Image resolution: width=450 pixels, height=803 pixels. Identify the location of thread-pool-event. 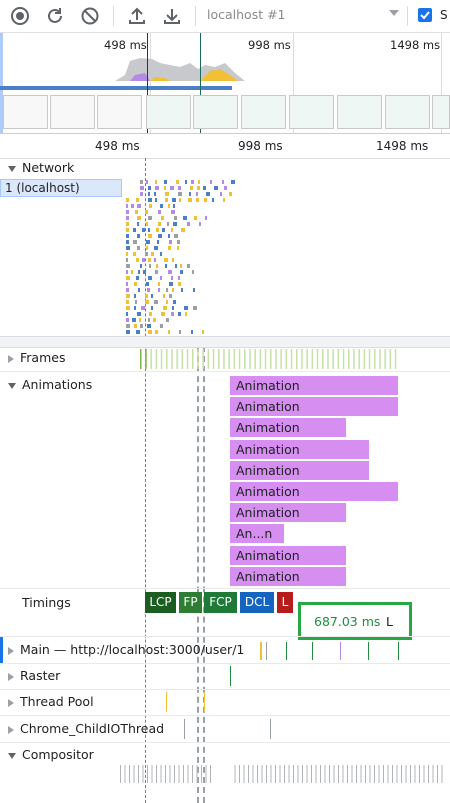
(204, 702).